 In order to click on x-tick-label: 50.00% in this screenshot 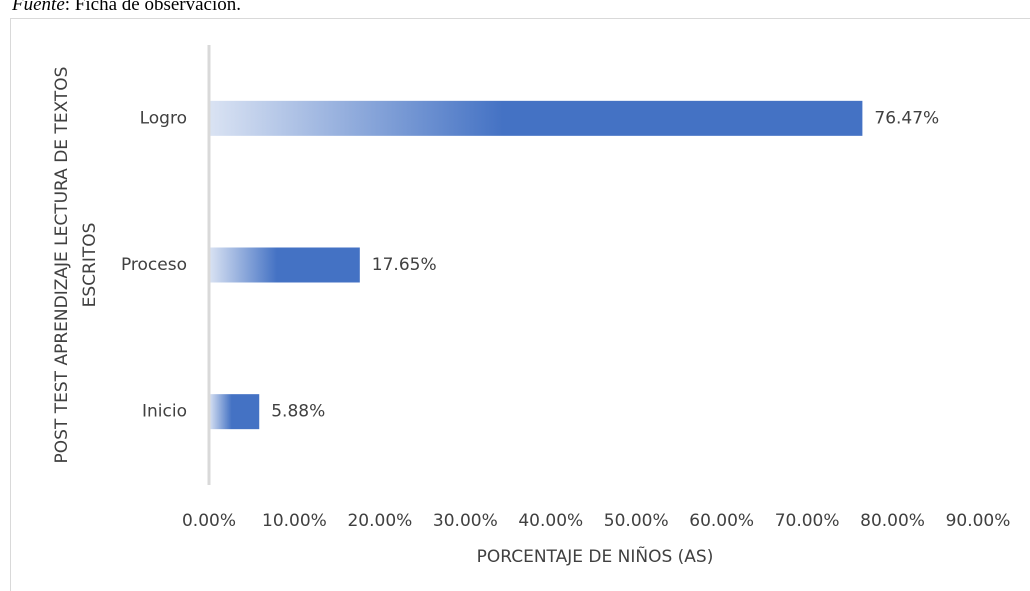, I will do `click(636, 521)`.